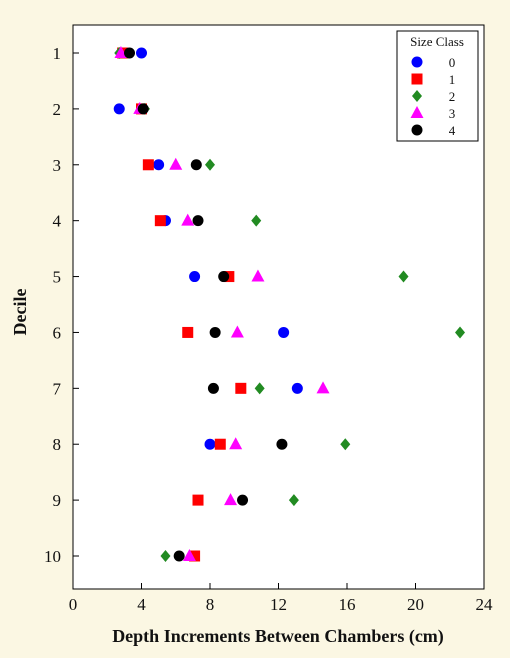 The image size is (510, 658). I want to click on y-tick-label: 7, so click(57, 388).